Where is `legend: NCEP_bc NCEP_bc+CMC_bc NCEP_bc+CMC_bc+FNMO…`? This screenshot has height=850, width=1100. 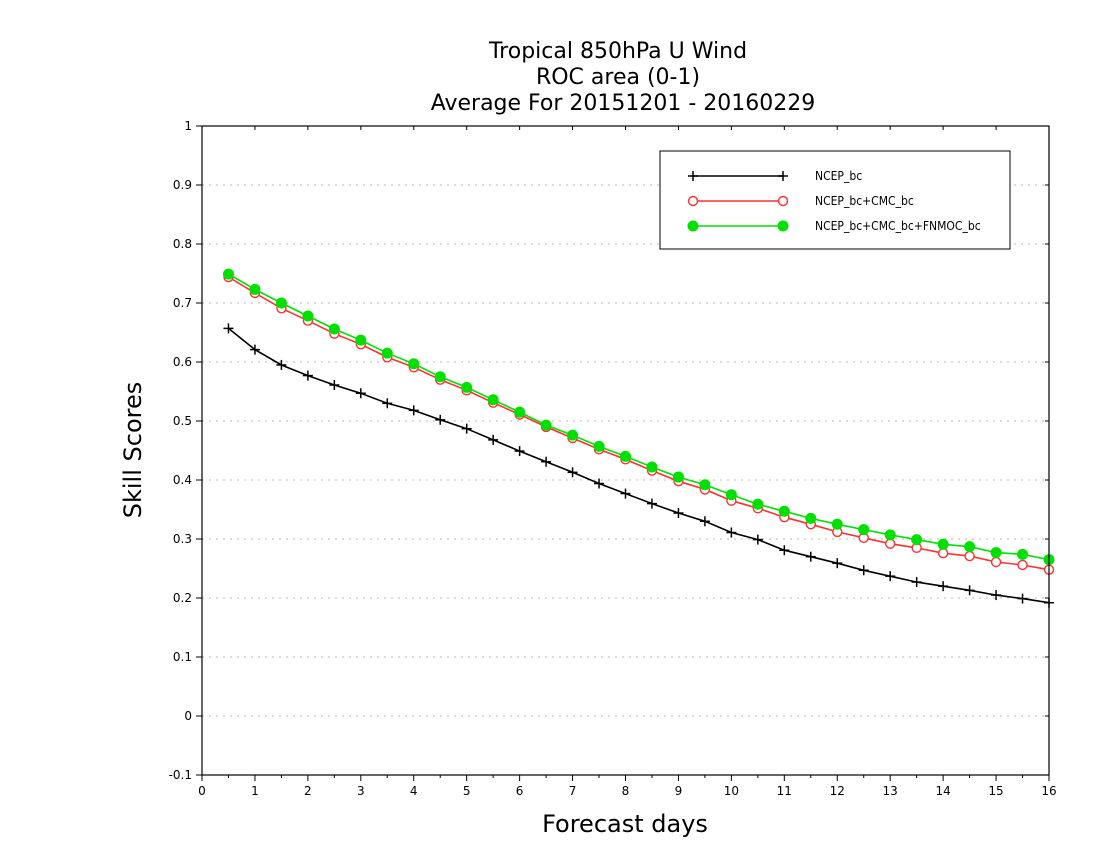
legend: NCEP_bc NCEP_bc+CMC_bc NCEP_bc+CMC_bc+FNMO… is located at coordinates (835, 200).